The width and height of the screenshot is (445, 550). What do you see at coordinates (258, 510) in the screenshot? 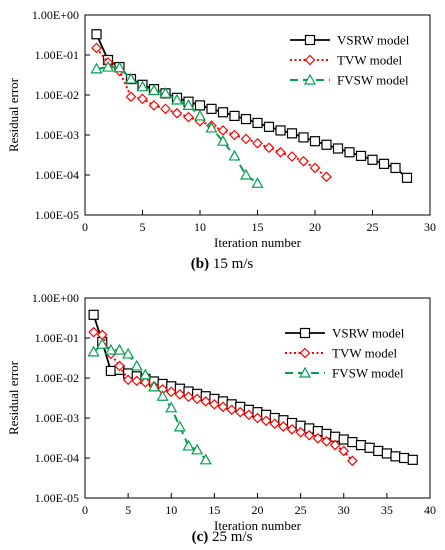
I see `x-tick-label: 20` at bounding box center [258, 510].